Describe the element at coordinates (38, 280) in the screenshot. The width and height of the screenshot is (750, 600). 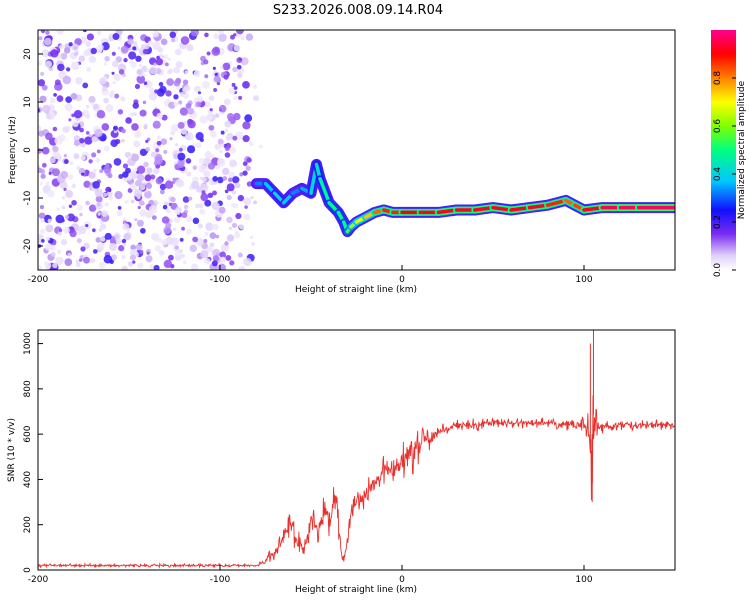
I see `spectrogram-x-tick-label: -200` at that location.